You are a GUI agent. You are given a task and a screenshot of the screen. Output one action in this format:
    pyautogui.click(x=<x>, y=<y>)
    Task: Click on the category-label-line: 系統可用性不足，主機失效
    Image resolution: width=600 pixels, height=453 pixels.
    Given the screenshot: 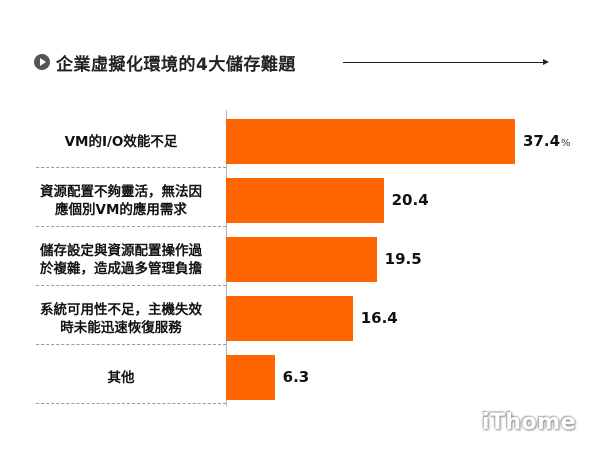 What is the action you would take?
    pyautogui.click(x=121, y=309)
    